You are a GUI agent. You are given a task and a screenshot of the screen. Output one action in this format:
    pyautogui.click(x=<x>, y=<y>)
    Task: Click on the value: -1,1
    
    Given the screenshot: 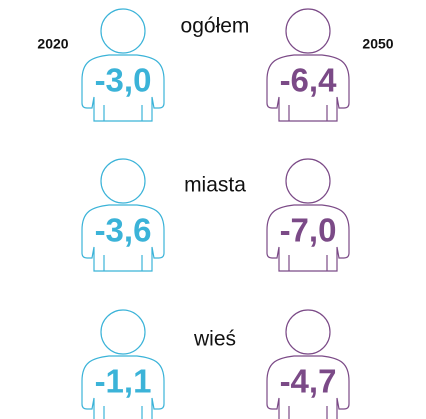 What is the action you would take?
    pyautogui.click(x=123, y=381)
    